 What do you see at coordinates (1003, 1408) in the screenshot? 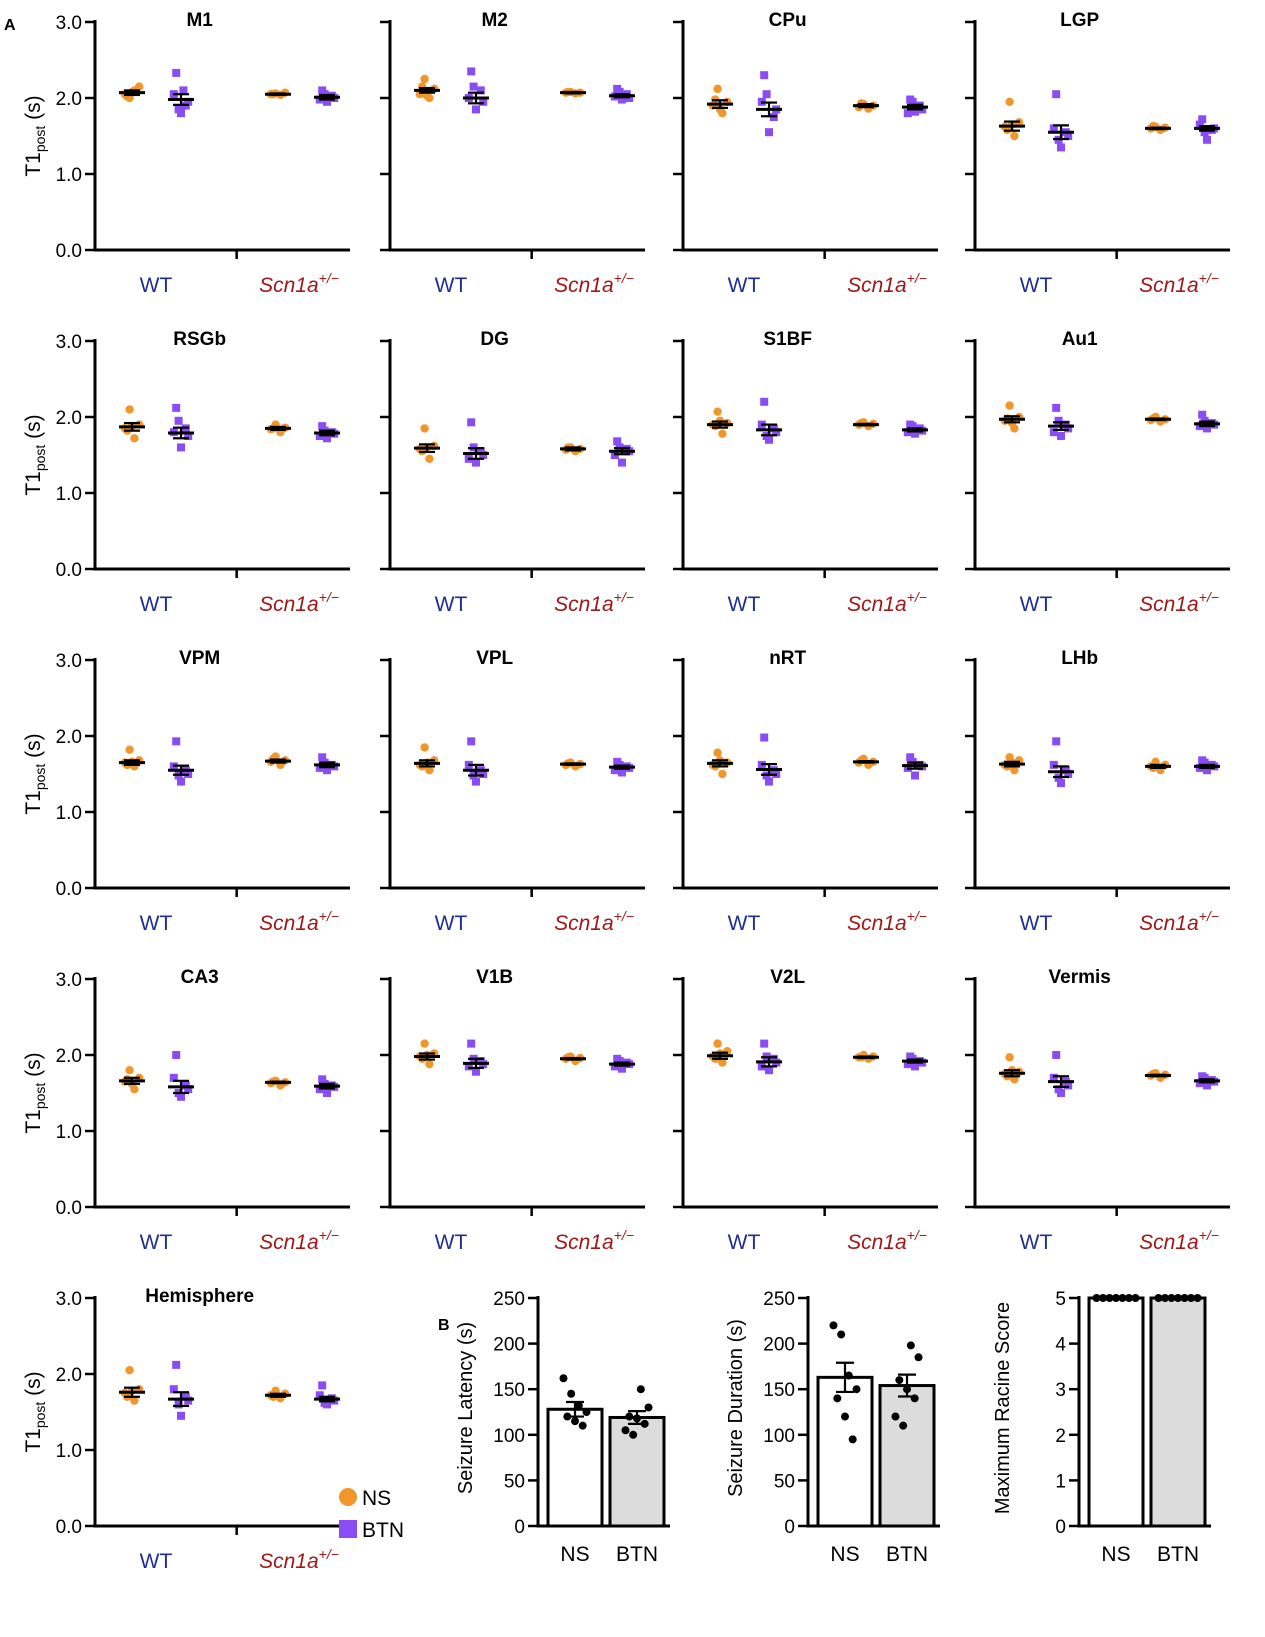
I see `y-axis-label: Maximum Racine Score` at bounding box center [1003, 1408].